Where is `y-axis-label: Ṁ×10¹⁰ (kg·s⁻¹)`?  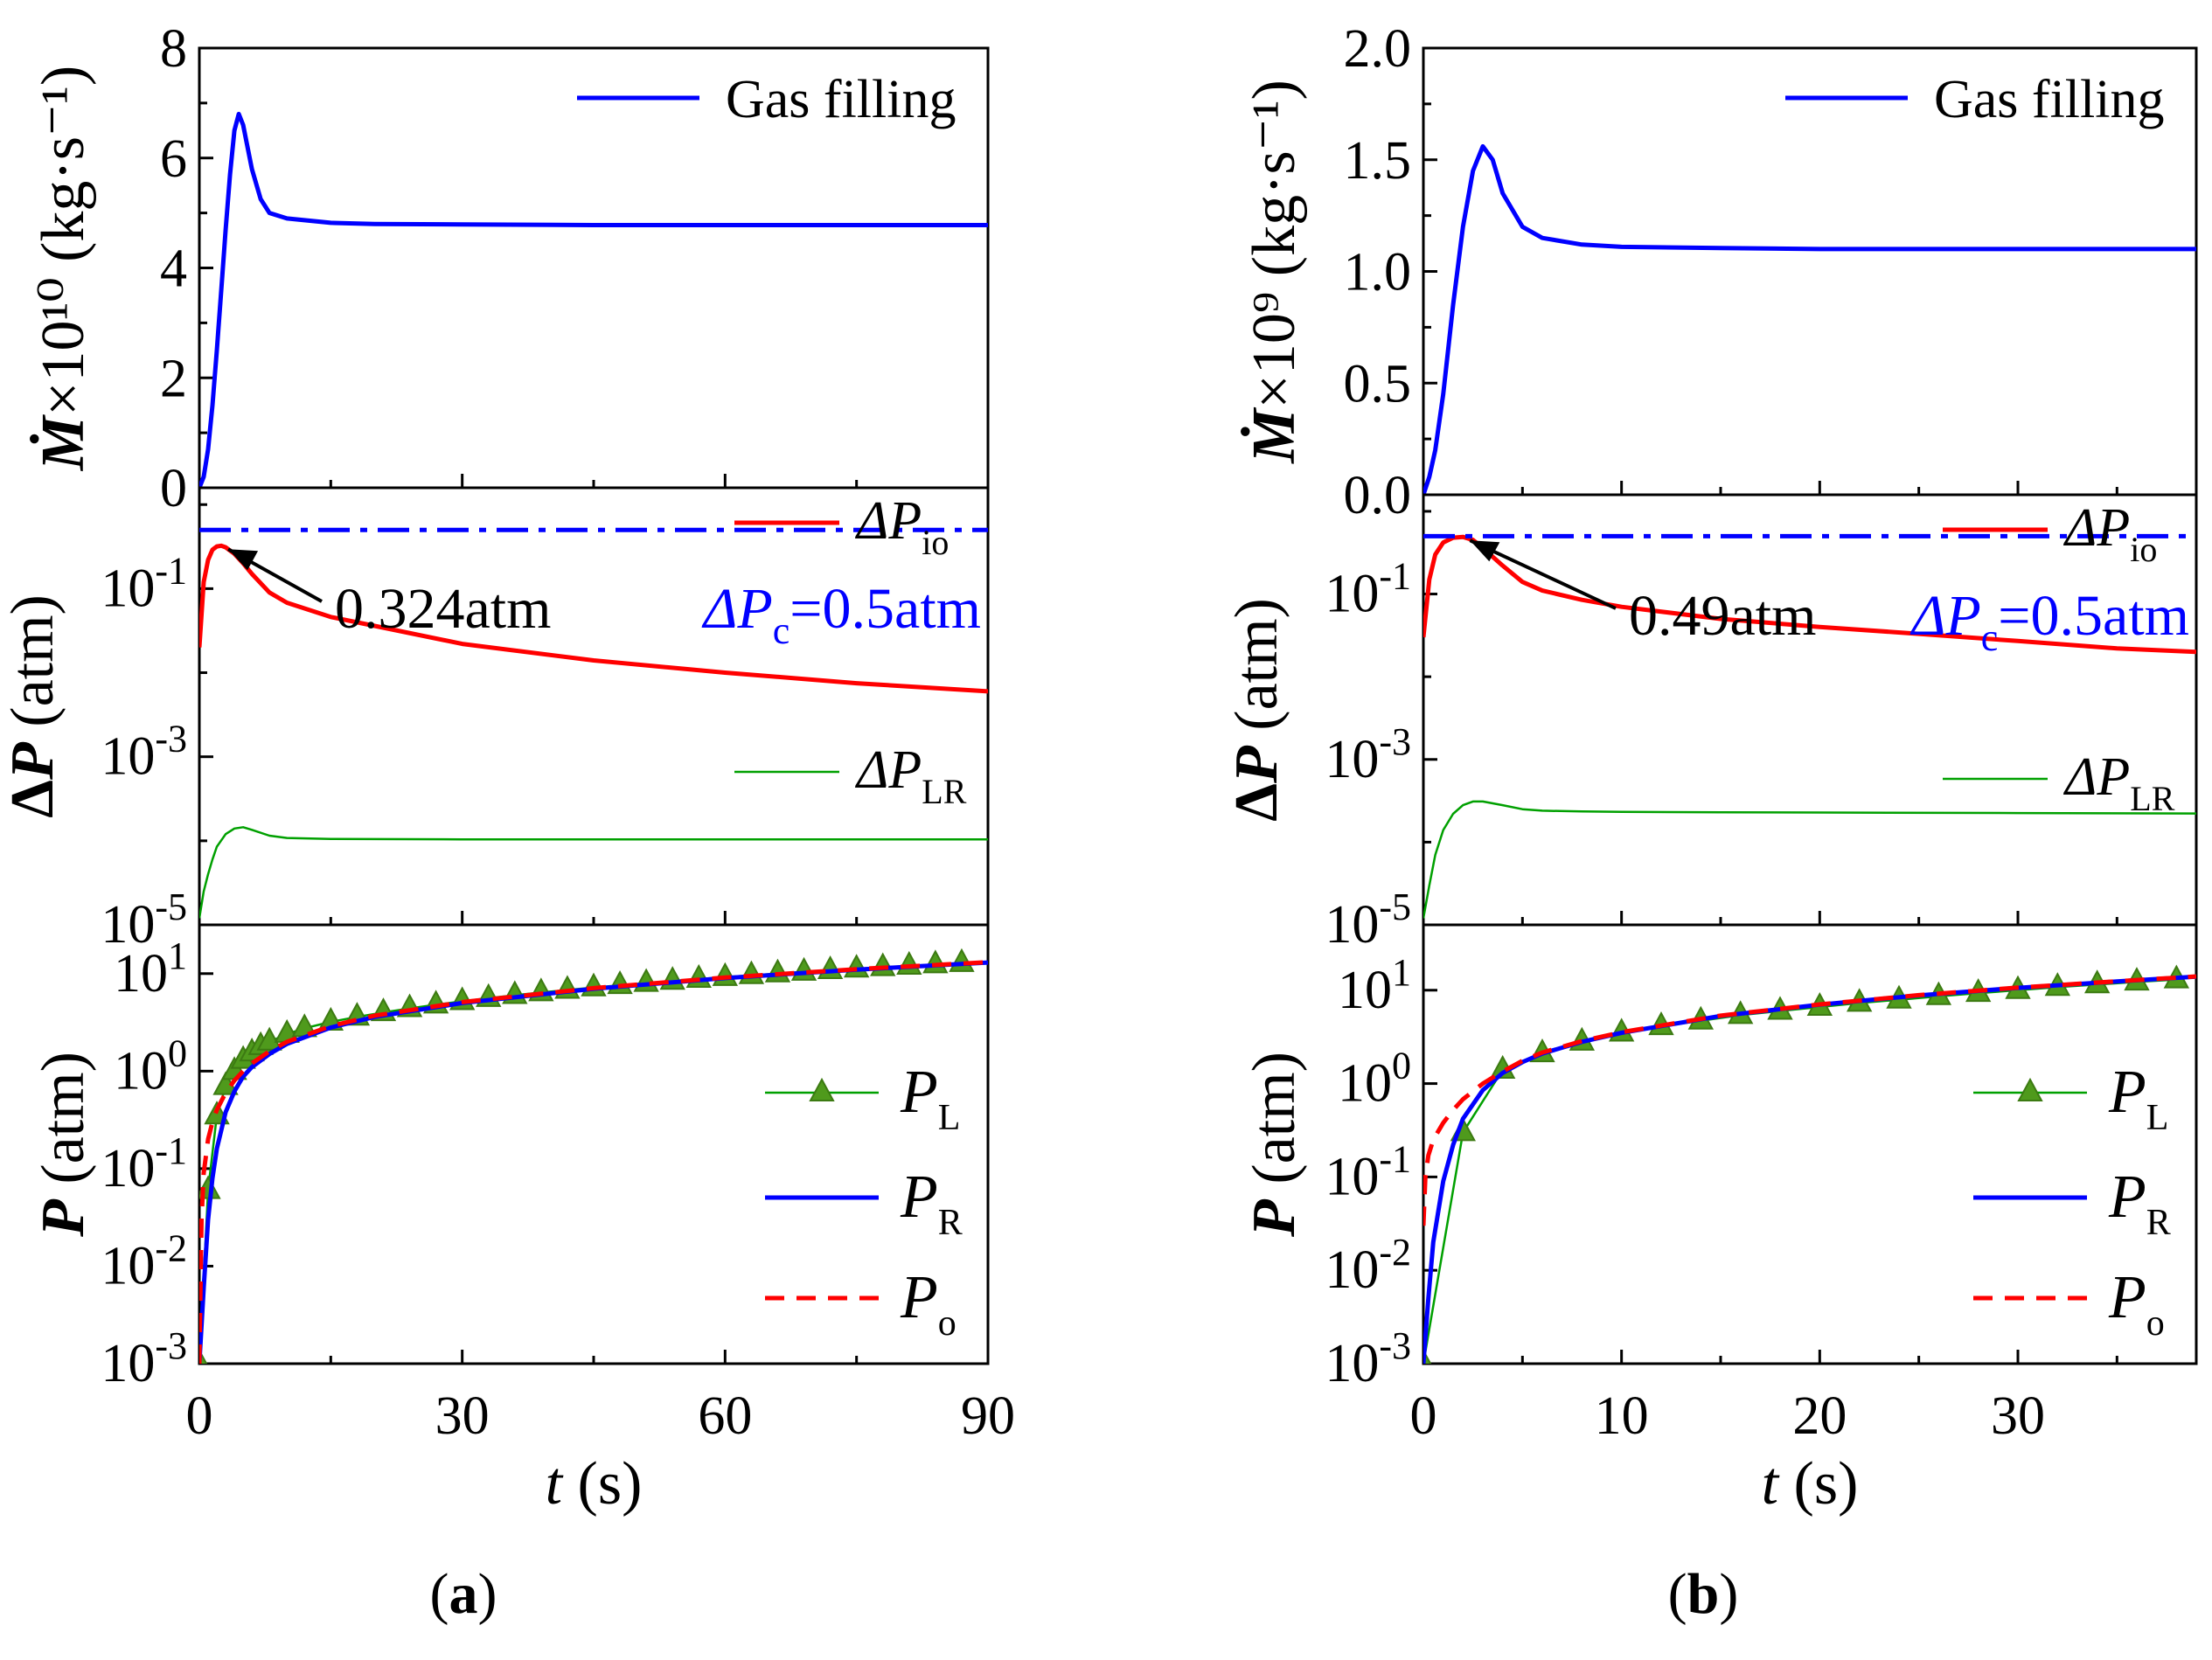
y-axis-label: Ṁ×10¹⁰ (kg·s⁻¹) is located at coordinates (63, 269).